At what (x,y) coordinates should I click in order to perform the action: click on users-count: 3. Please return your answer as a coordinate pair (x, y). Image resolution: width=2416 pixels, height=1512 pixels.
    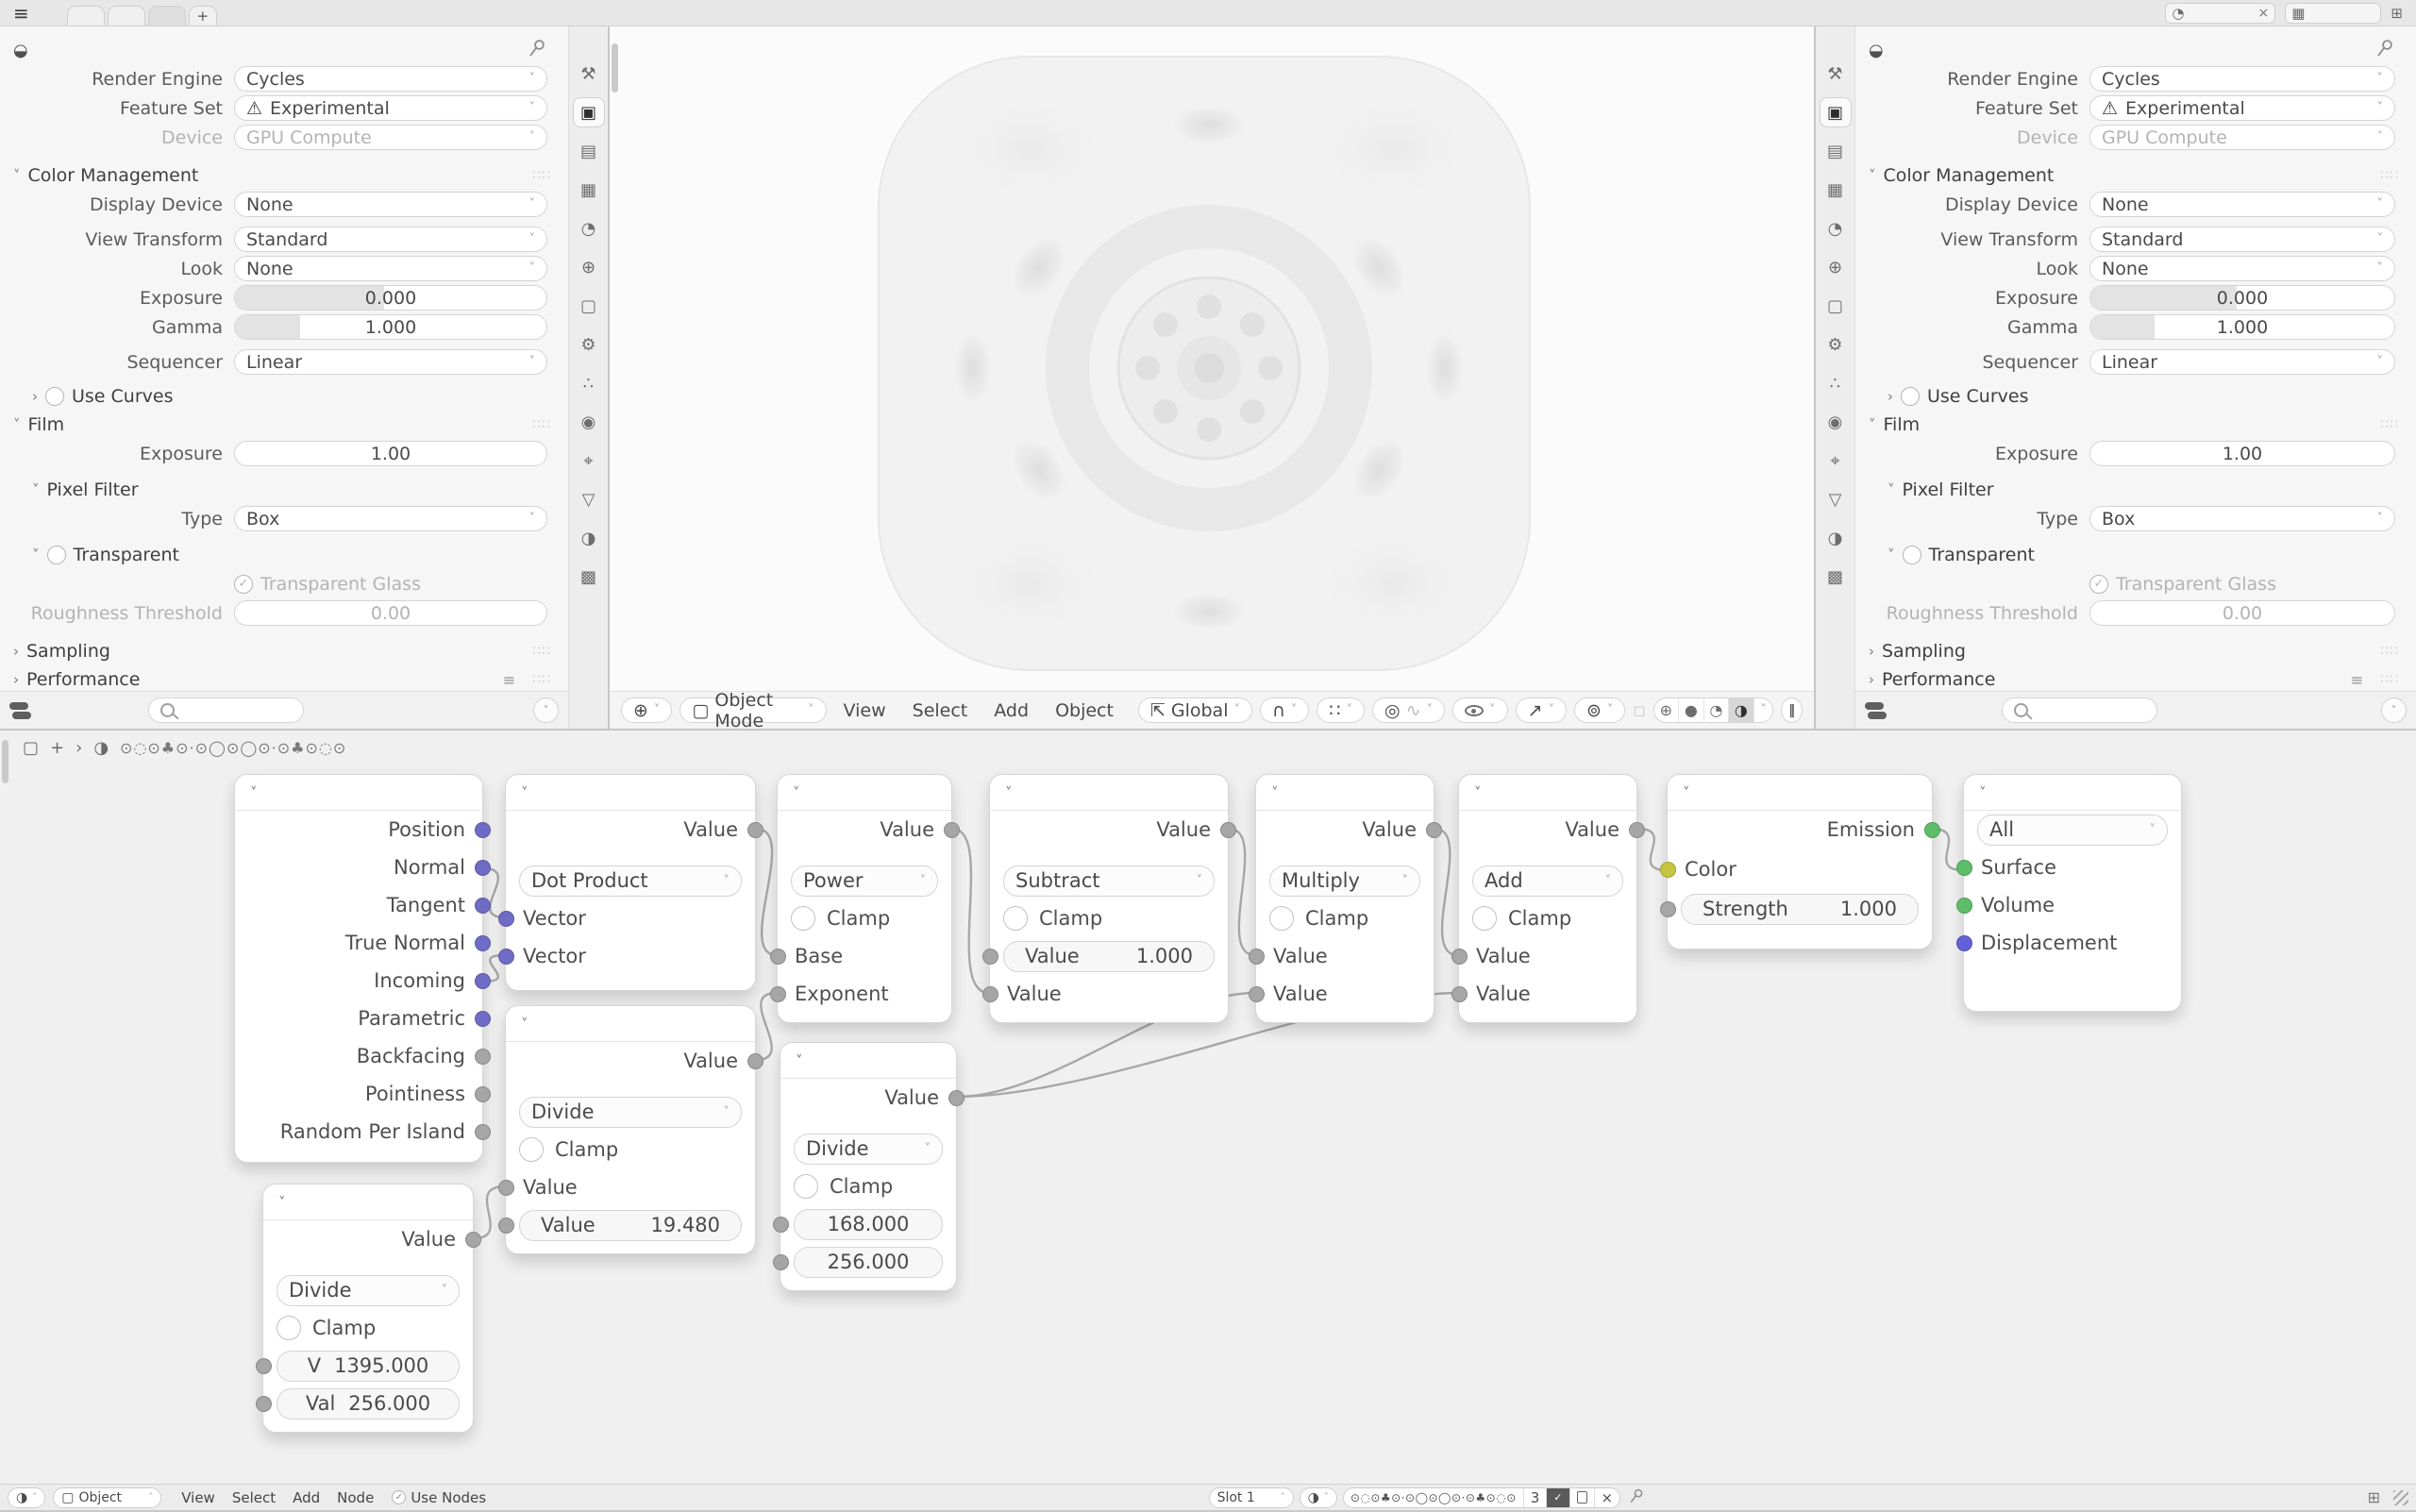
    Looking at the image, I should click on (1536, 1497).